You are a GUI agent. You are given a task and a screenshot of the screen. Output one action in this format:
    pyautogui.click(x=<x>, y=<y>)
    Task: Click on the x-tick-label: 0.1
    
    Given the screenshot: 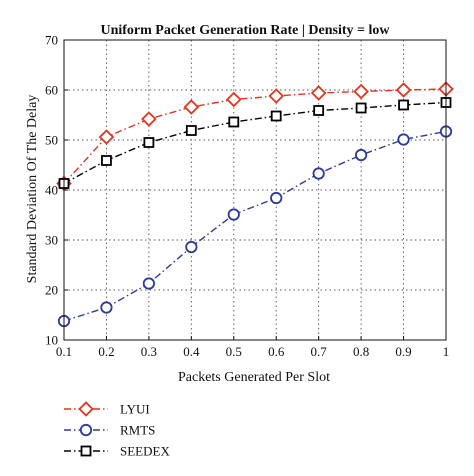 What is the action you would take?
    pyautogui.click(x=64, y=351)
    